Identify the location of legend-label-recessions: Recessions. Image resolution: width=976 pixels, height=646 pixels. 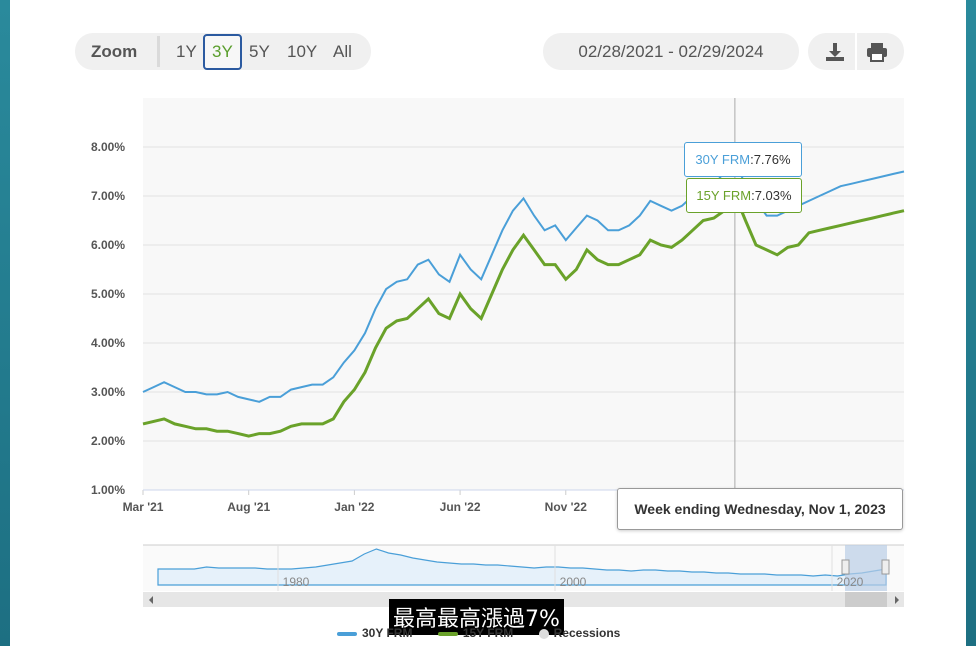
(587, 633).